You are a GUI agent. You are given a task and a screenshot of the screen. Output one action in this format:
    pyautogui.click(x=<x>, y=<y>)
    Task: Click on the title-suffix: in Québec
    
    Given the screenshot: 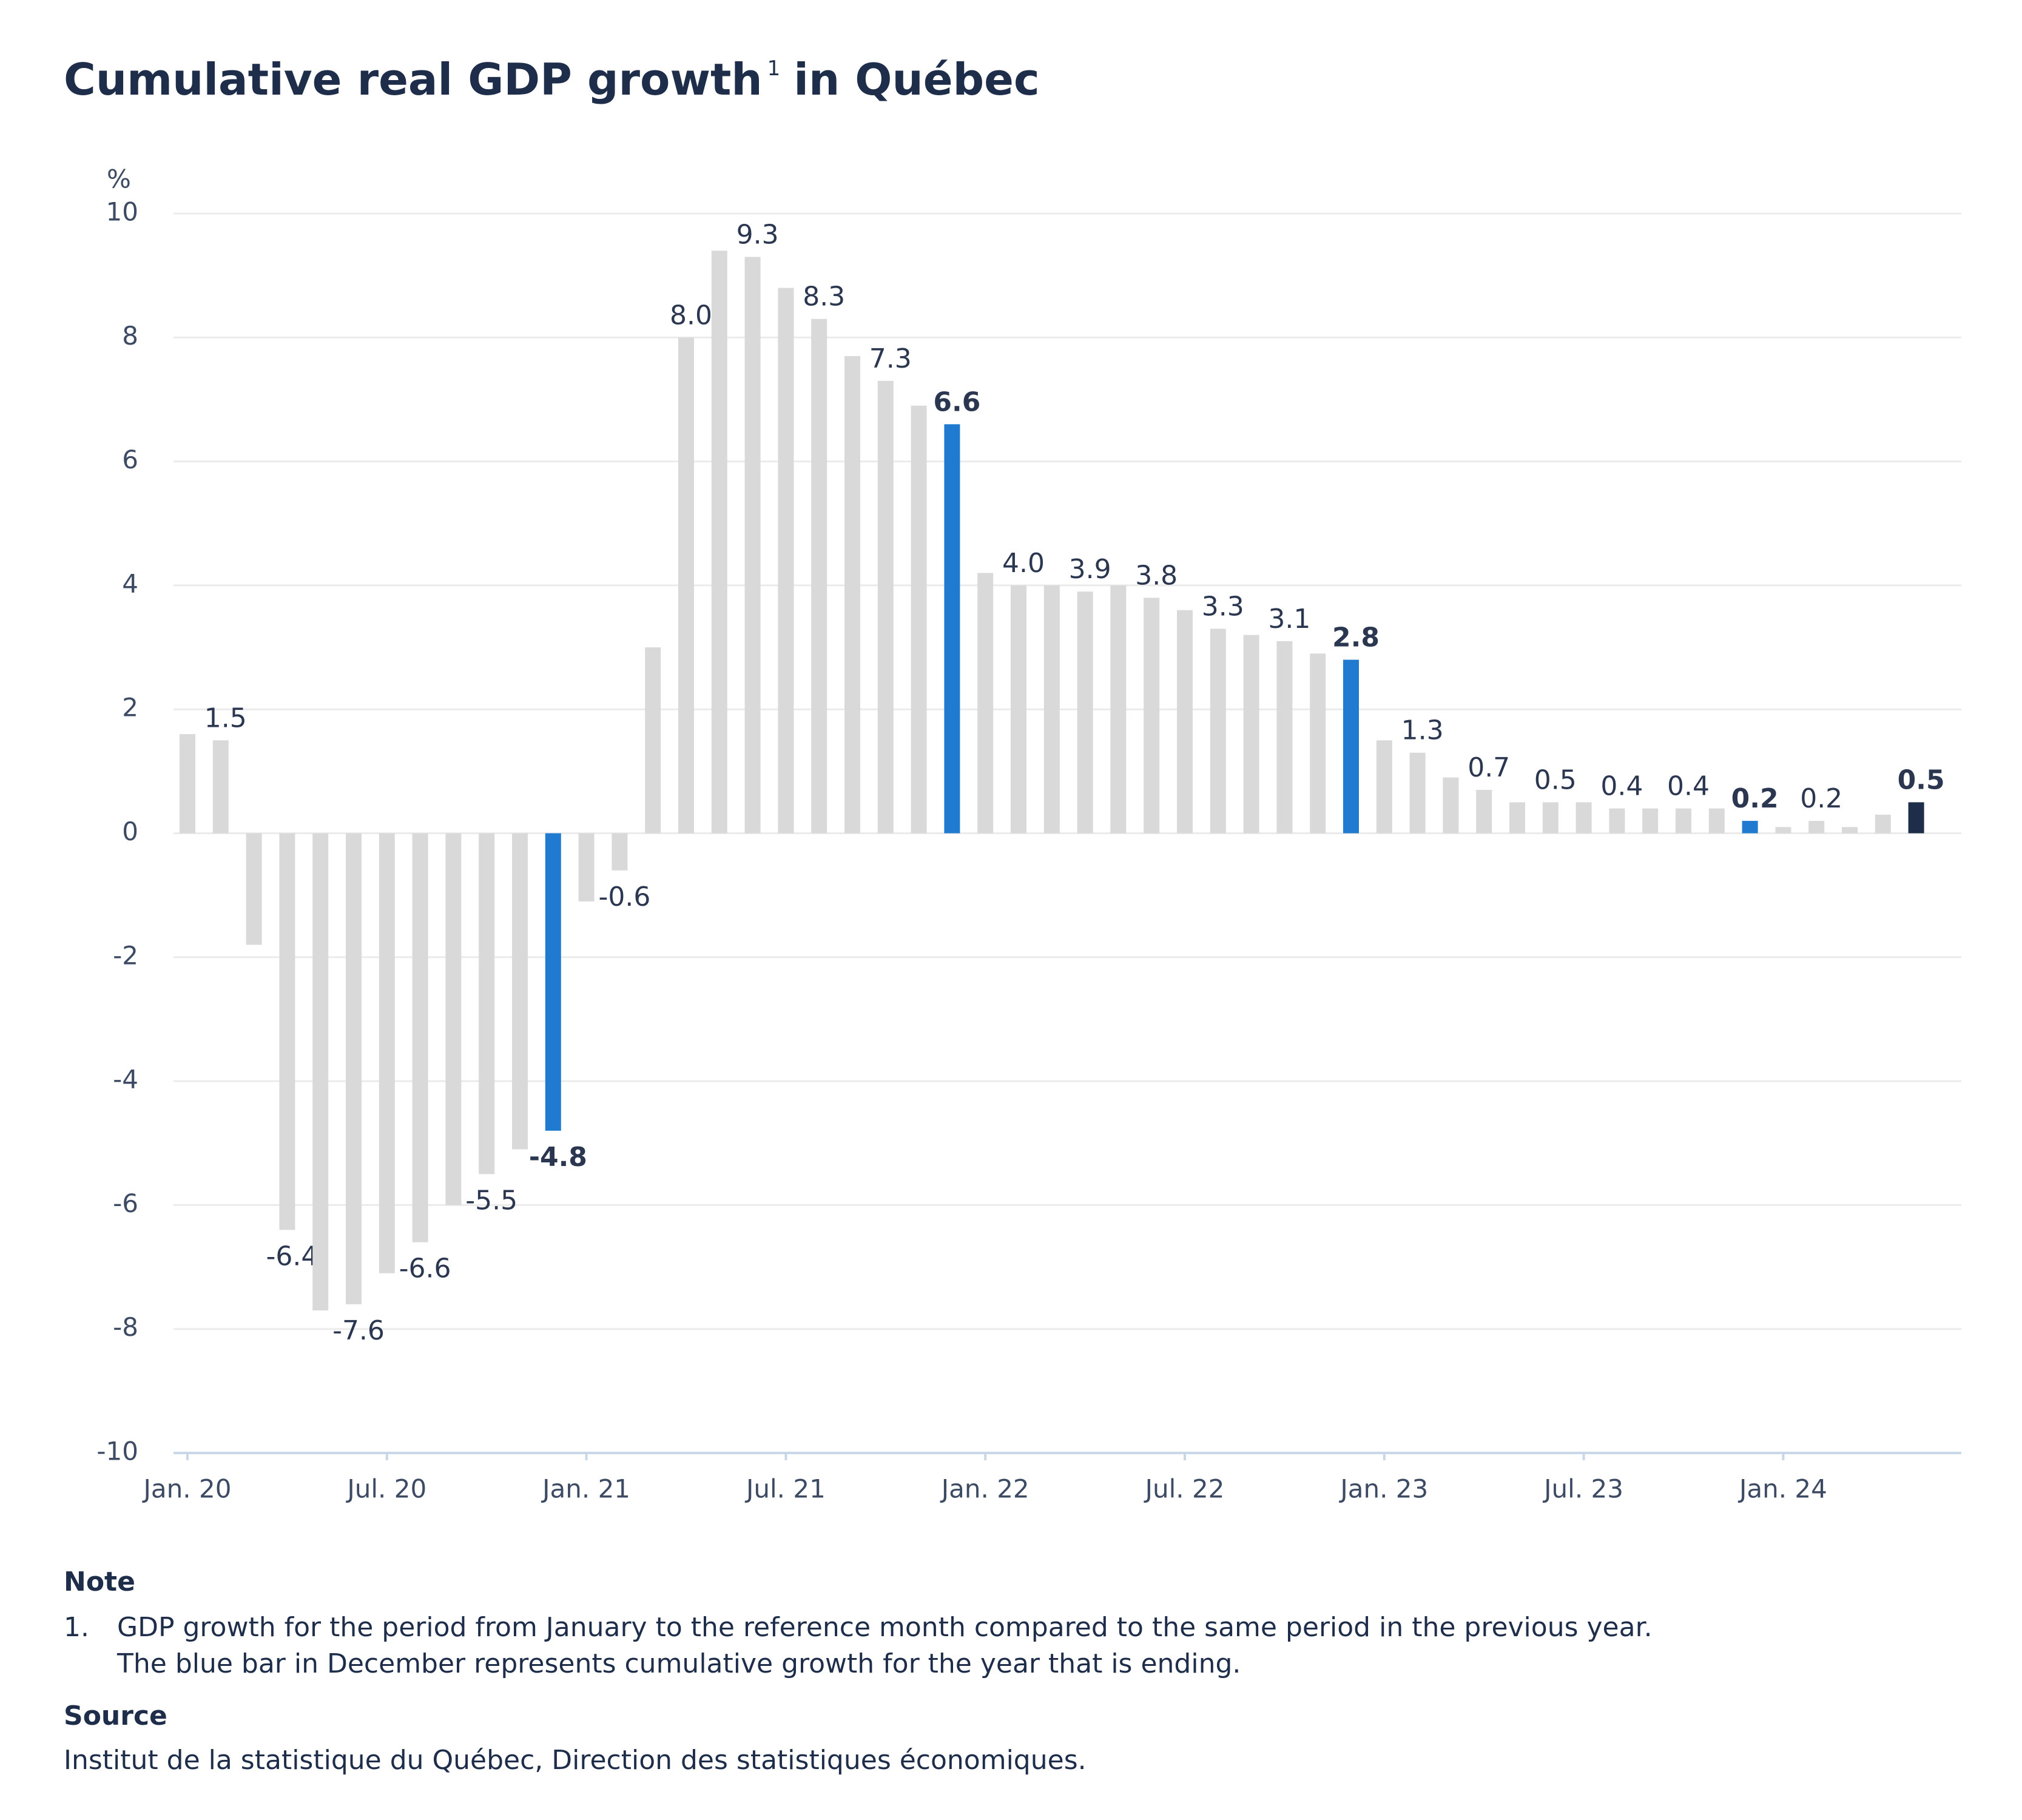 What is the action you would take?
    pyautogui.click(x=916, y=79)
    